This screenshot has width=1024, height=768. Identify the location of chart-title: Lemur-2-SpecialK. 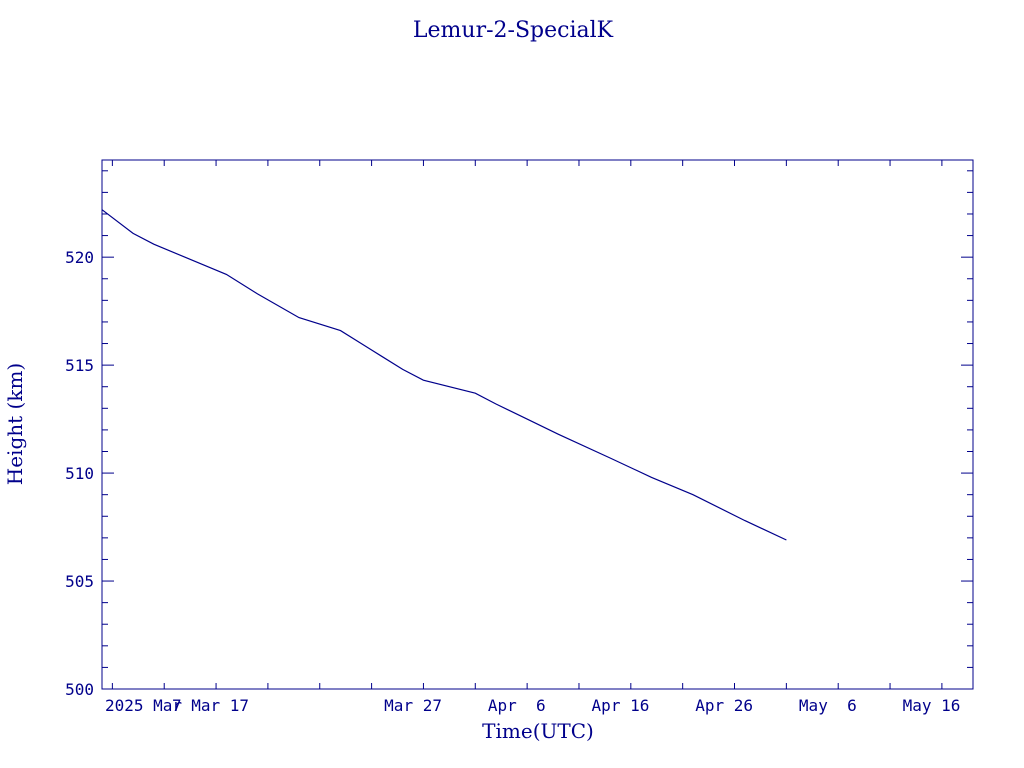
(513, 30).